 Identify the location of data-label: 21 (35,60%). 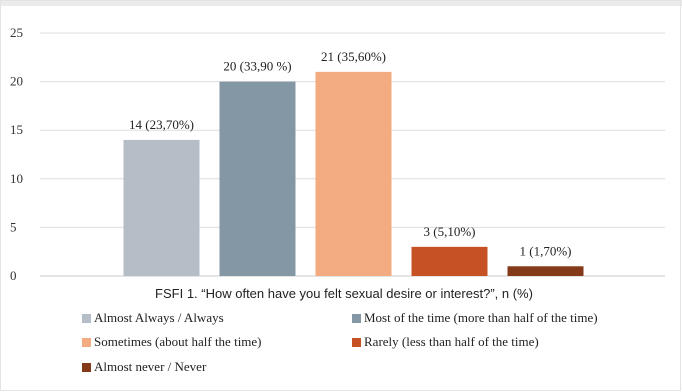
(353, 56).